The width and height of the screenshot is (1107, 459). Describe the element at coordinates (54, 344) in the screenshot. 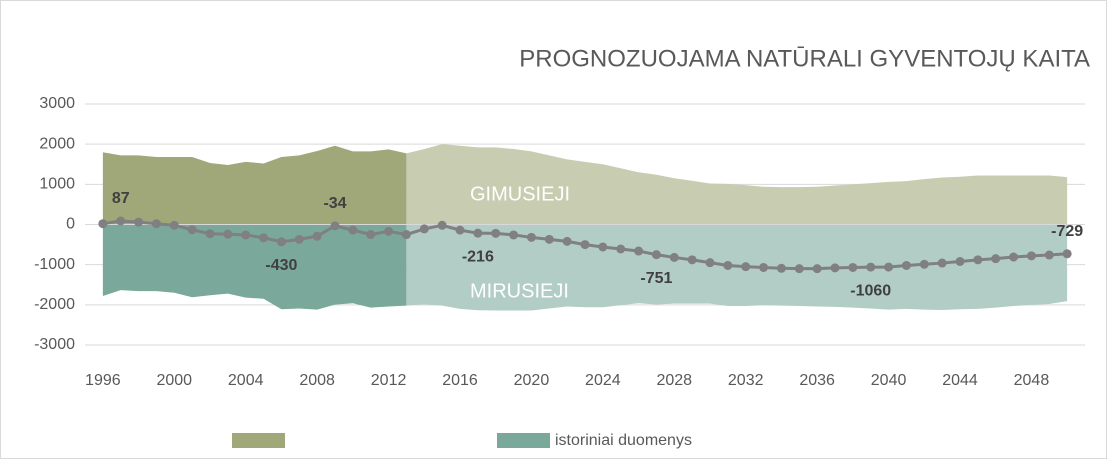

I see `y-tick-label: -3000` at that location.